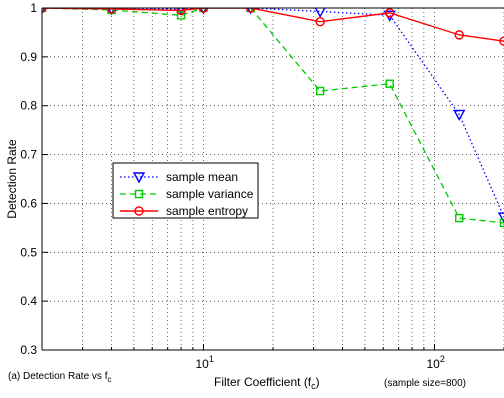 This screenshot has height=398, width=504. I want to click on sample-entropy-legend-label: sample entropy, so click(207, 211).